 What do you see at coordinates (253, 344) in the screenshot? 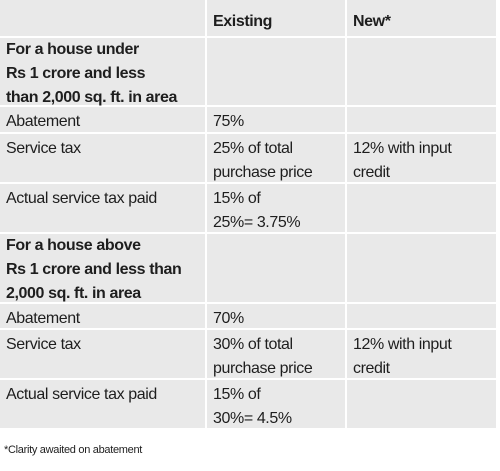
I see `existing-value: 30% of total` at bounding box center [253, 344].